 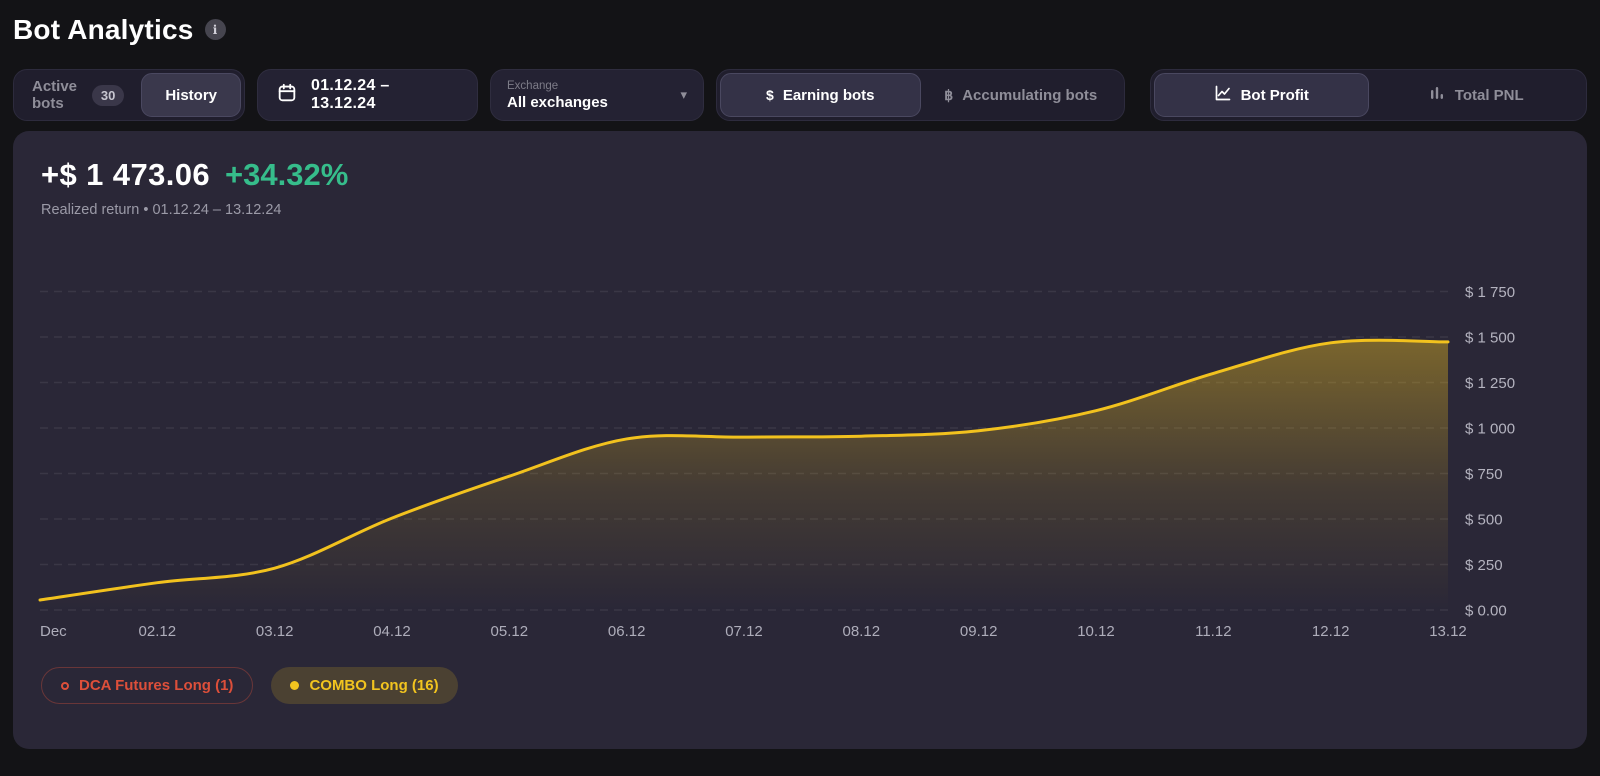 I want to click on tab-active-bots: Active bots 30, so click(x=78, y=95).